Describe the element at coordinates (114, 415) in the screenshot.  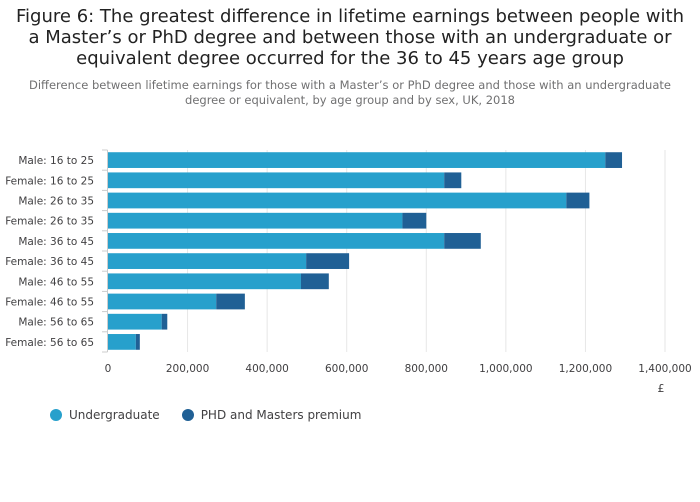
I see `legend-label-undergraduate: Undergraduate` at that location.